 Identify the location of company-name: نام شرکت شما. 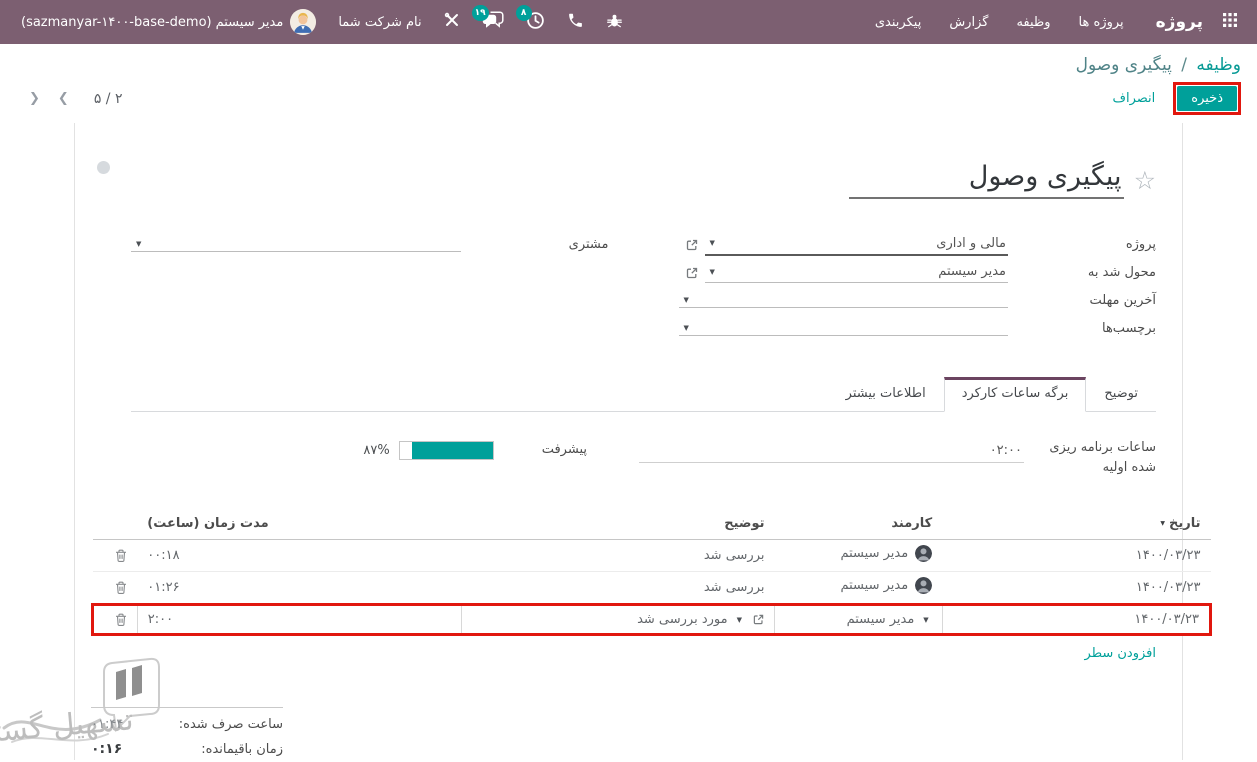
(380, 22).